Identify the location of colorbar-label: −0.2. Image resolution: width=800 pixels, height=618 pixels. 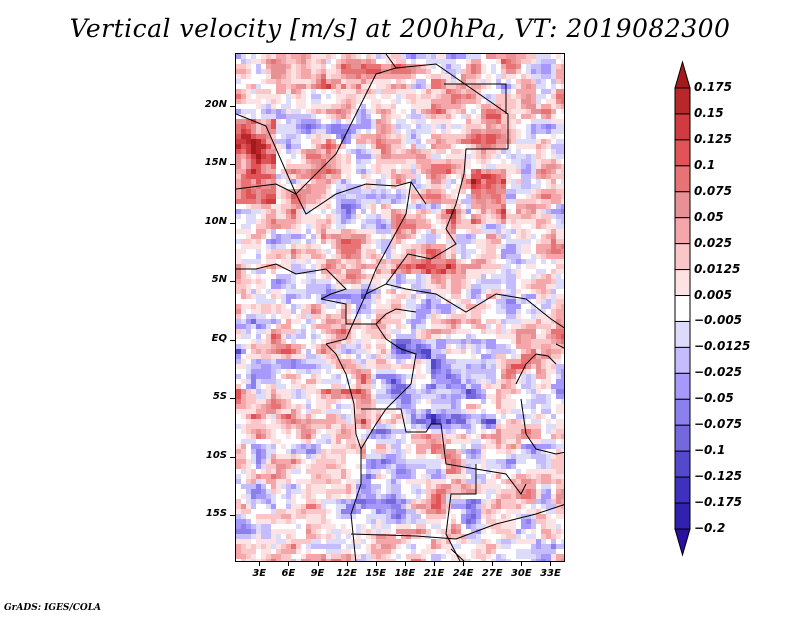
(710, 528).